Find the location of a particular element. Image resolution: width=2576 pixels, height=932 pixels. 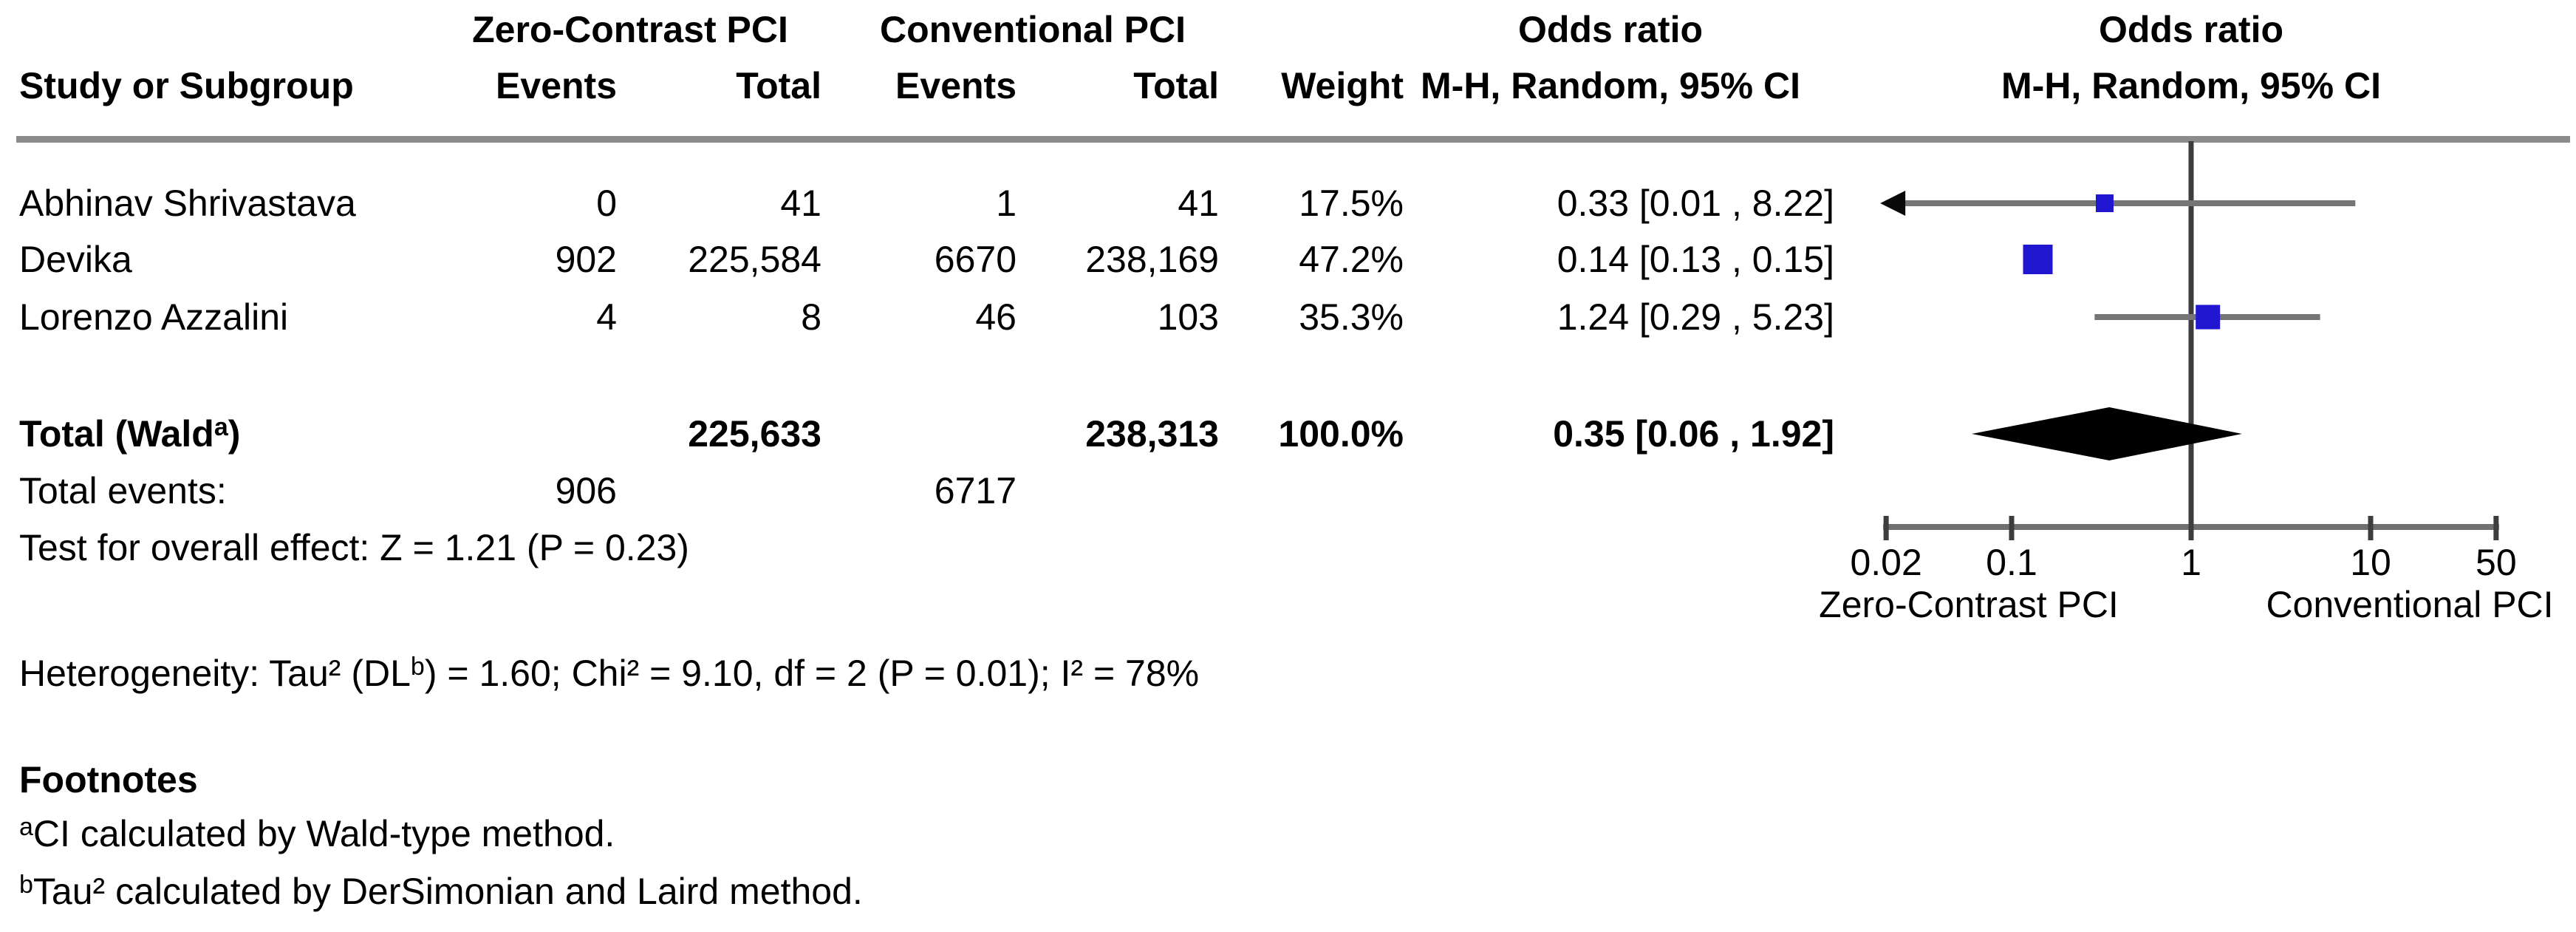

footnotes-title: Footnotes is located at coordinates (108, 780).